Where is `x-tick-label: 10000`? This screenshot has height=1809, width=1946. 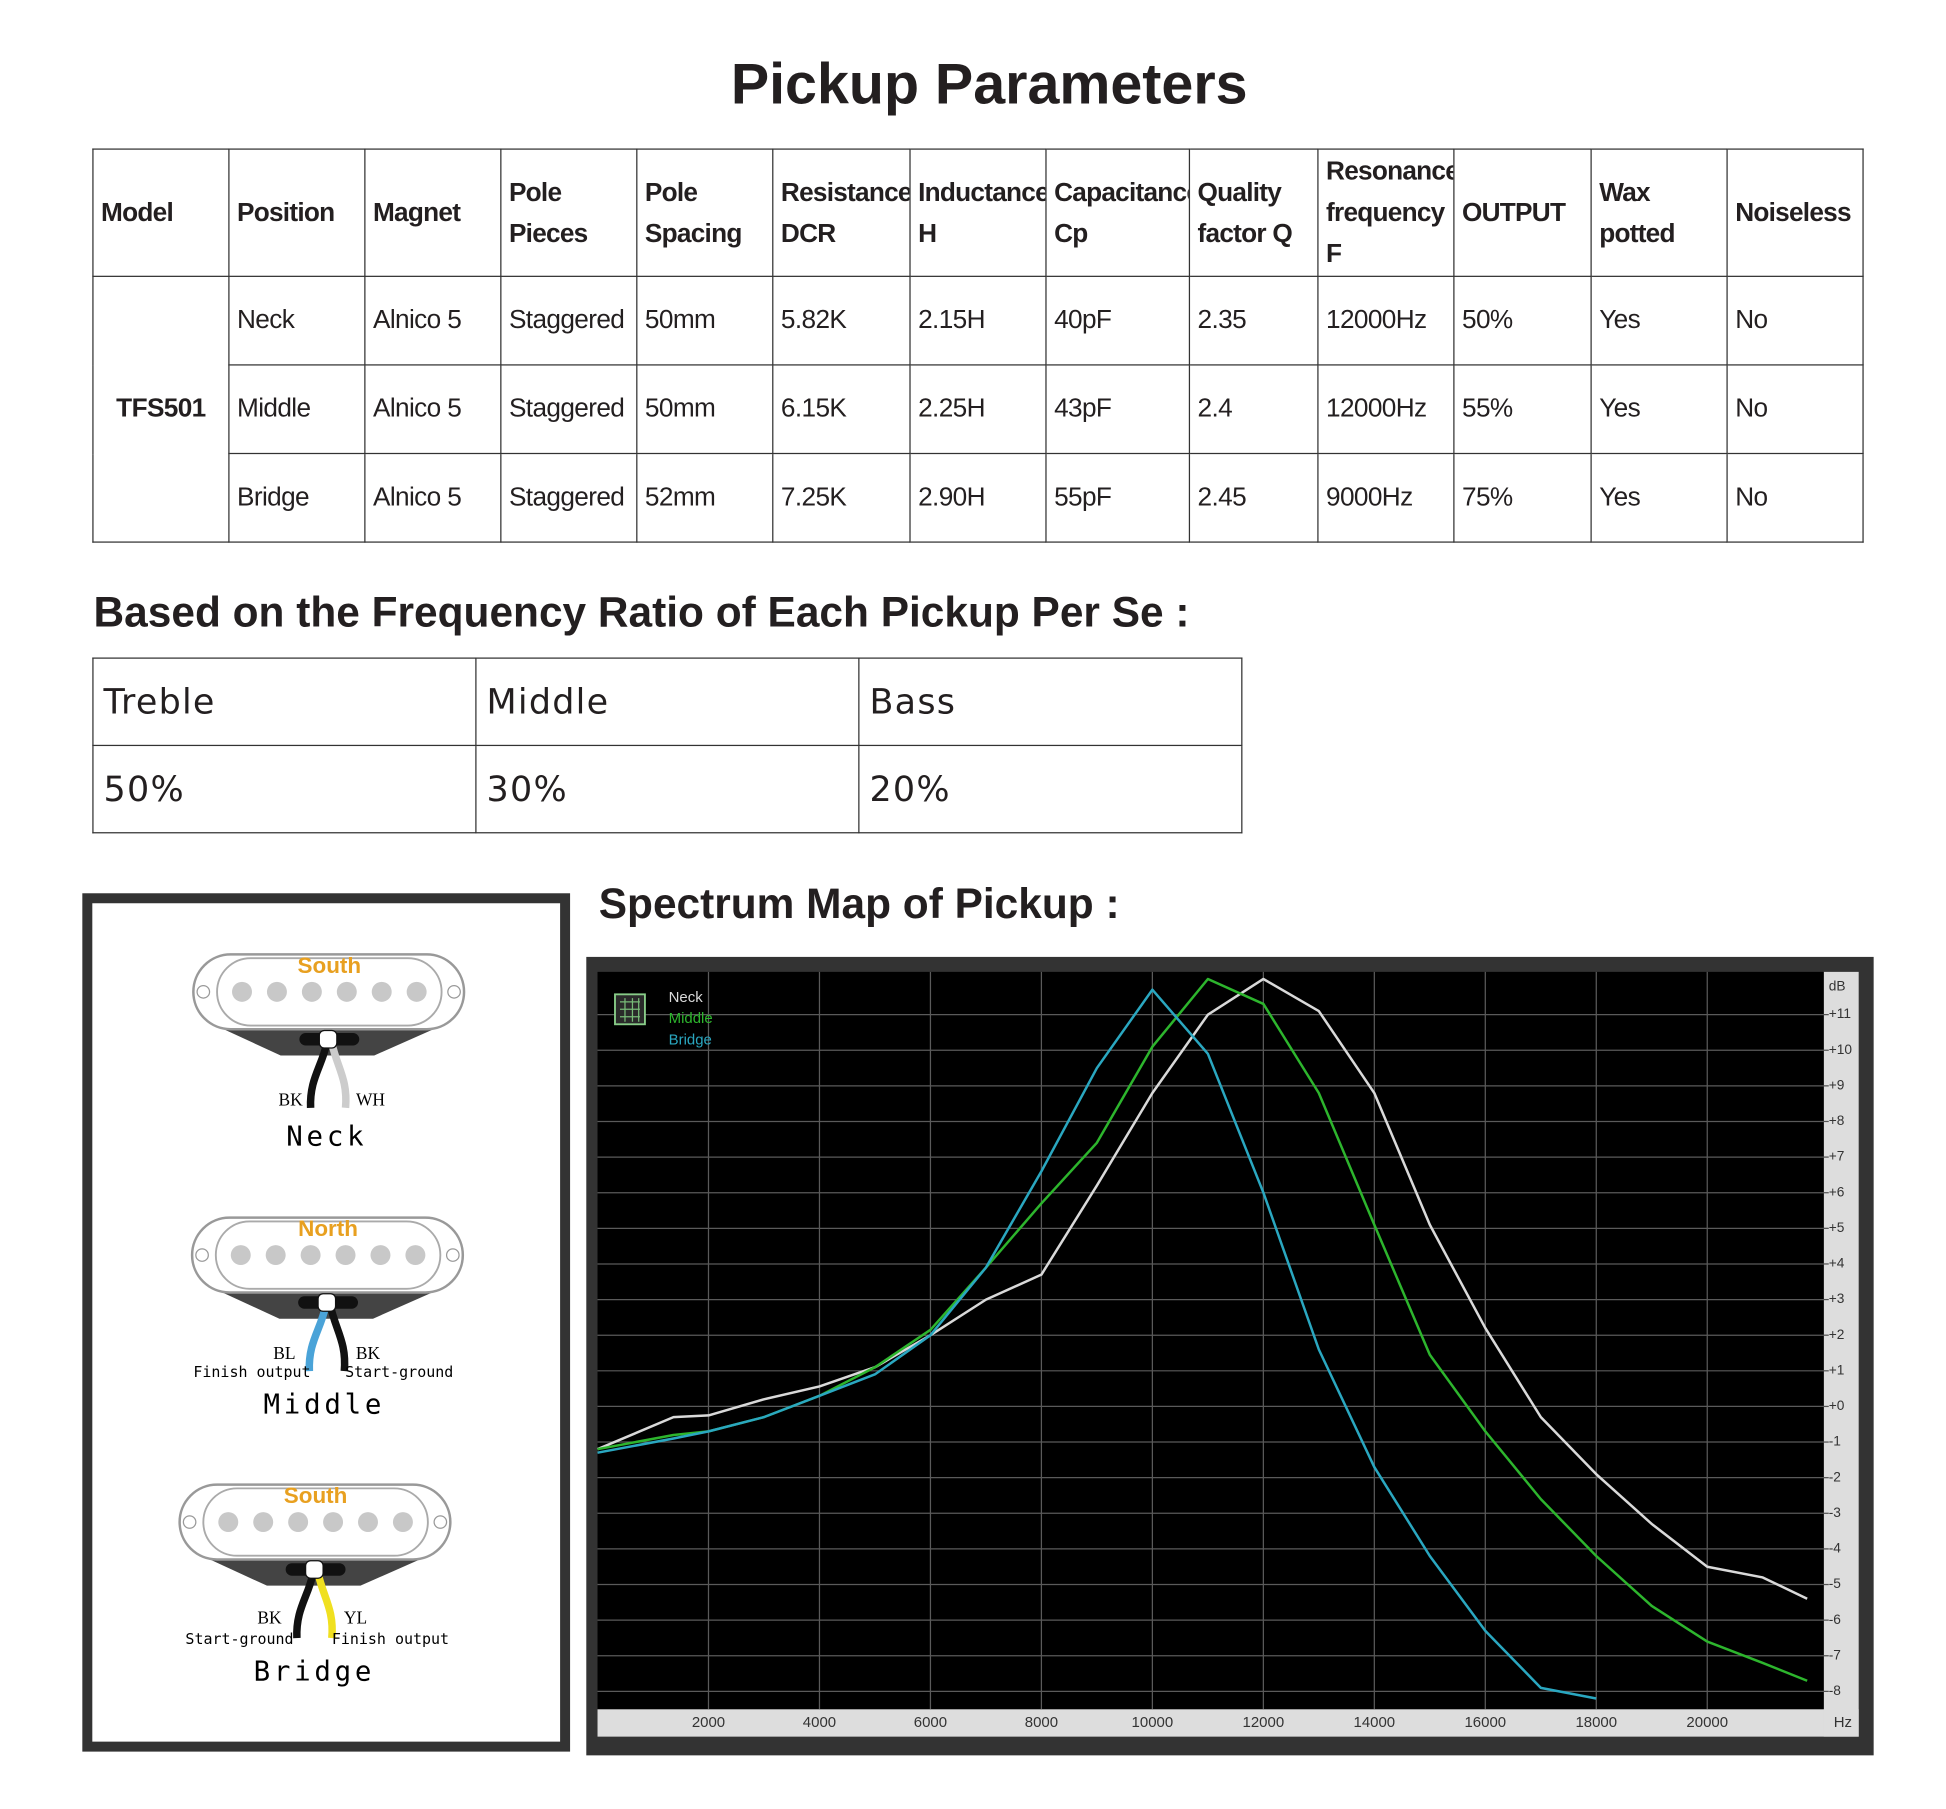 x-tick-label: 10000 is located at coordinates (1153, 1722).